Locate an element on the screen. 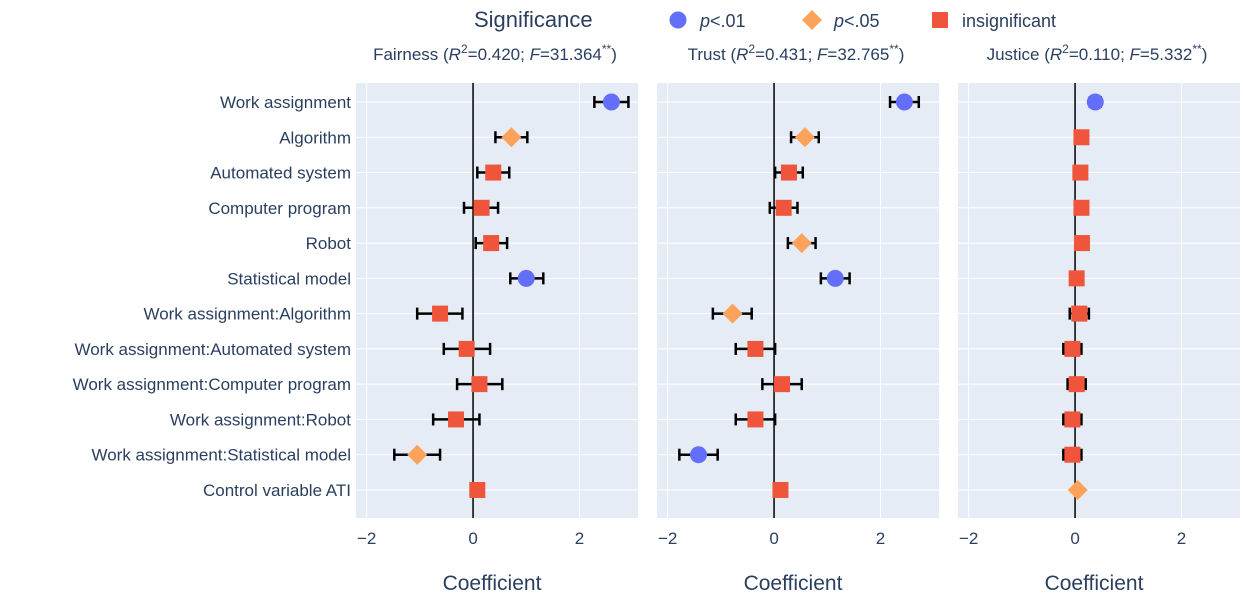 This screenshot has width=1243, height=596. row-label: Automated system is located at coordinates (280, 173).